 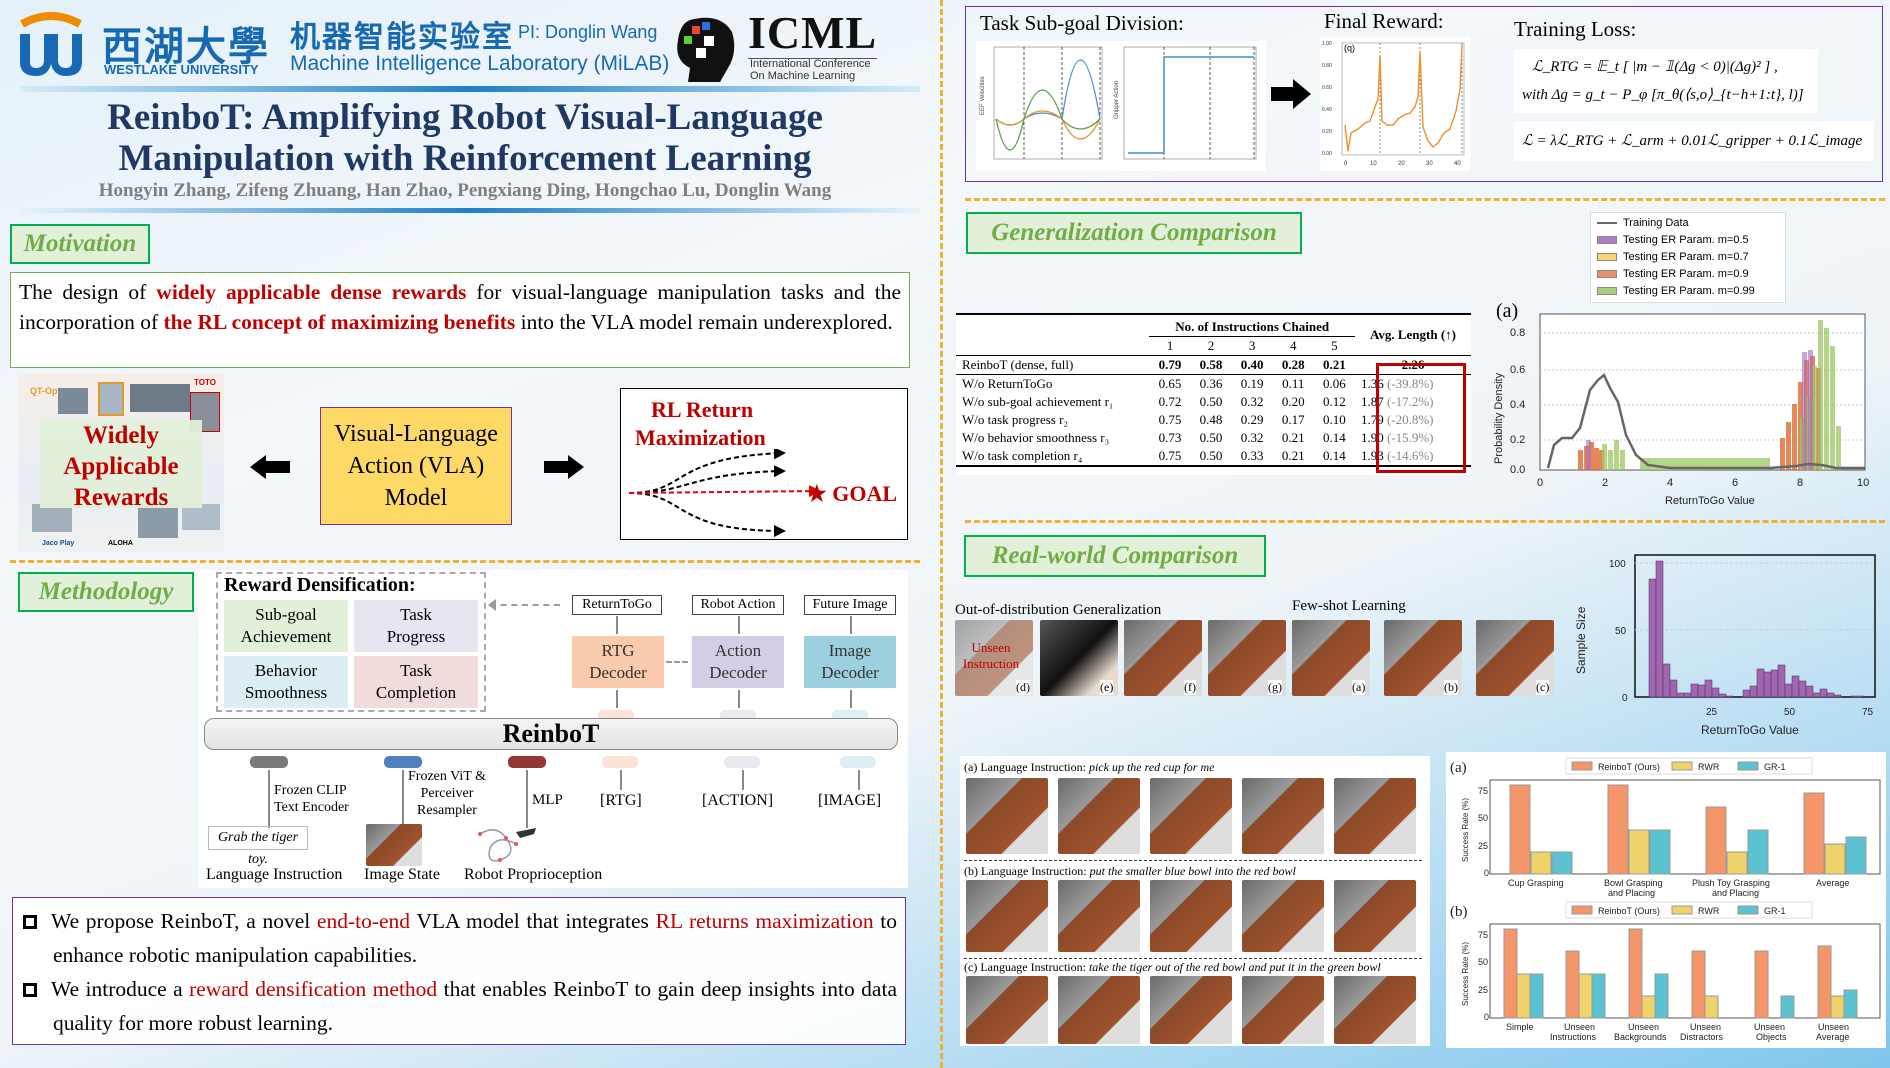 I want to click on arrow-left-icon, so click(x=270, y=467).